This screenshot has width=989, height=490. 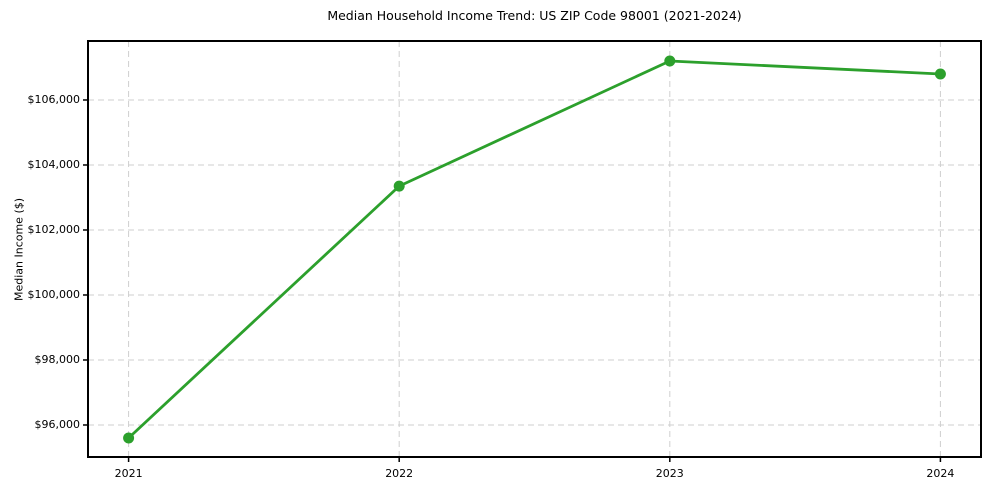 What do you see at coordinates (128, 473) in the screenshot?
I see `x-tick-label: 2021` at bounding box center [128, 473].